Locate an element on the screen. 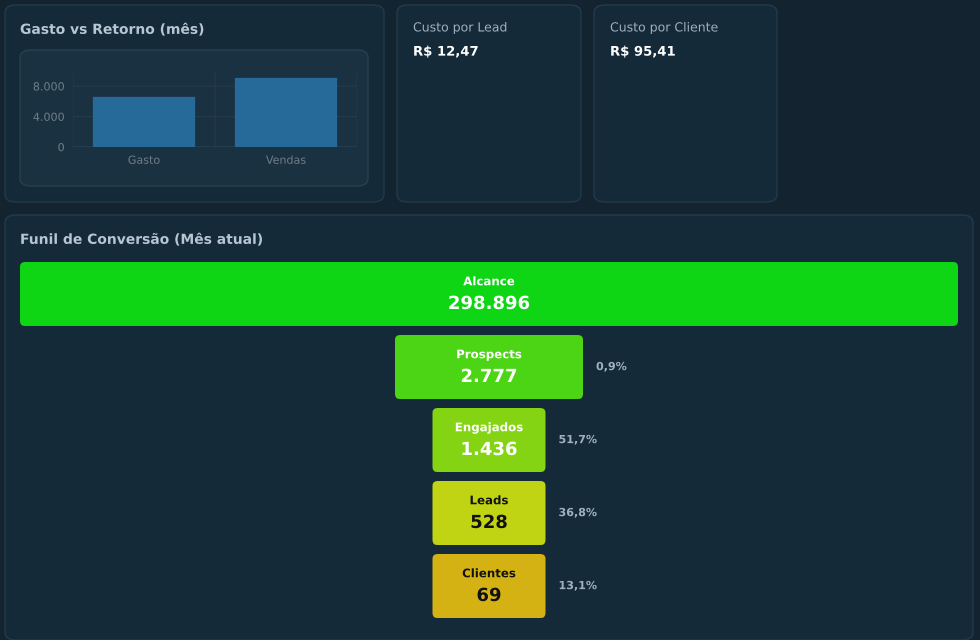 This screenshot has width=980, height=640. y-tick-label: 0 is located at coordinates (61, 147).